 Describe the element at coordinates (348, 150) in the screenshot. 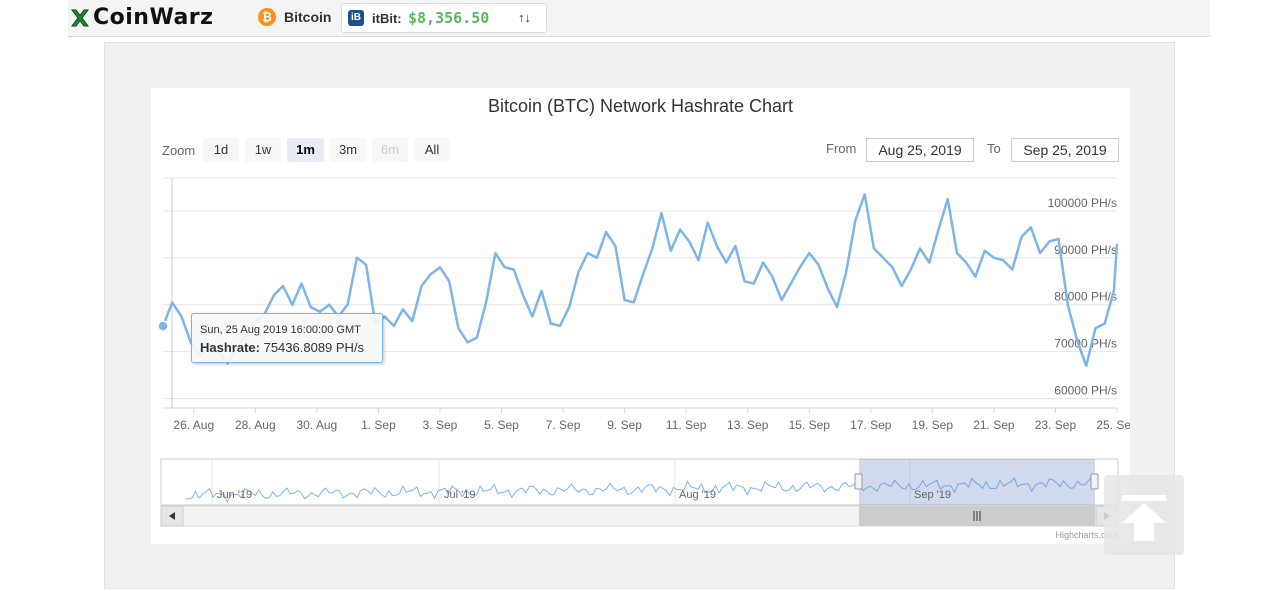

I see `zoom-3m-button: 3m` at that location.